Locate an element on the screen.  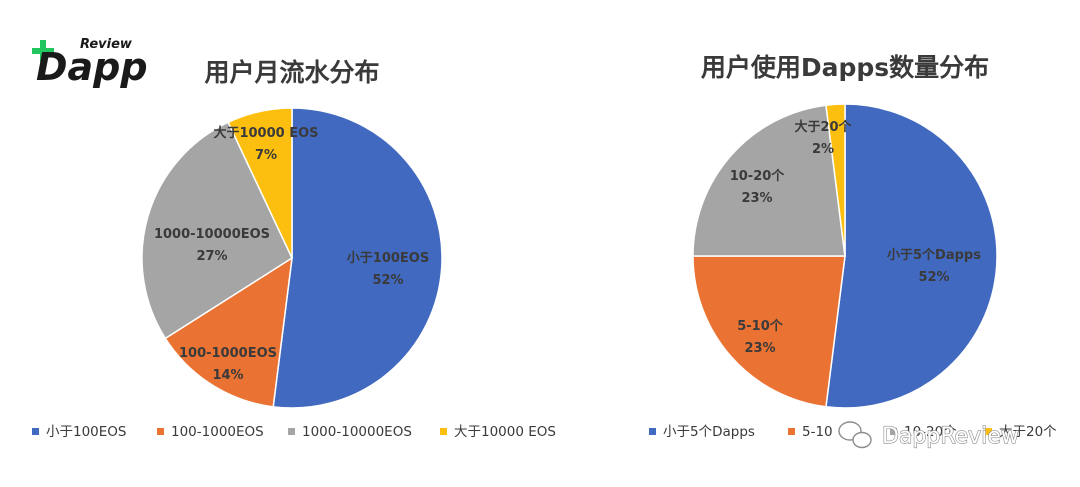
chart-2-slice-3-label: 10-20个 23% is located at coordinates (758, 187).